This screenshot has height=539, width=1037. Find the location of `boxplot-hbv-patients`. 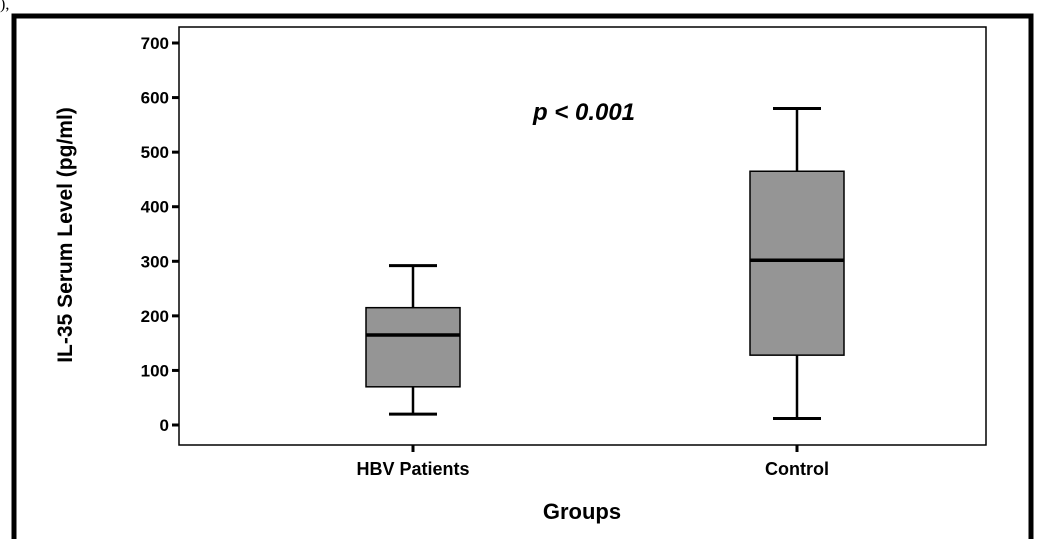

boxplot-hbv-patients is located at coordinates (413, 340).